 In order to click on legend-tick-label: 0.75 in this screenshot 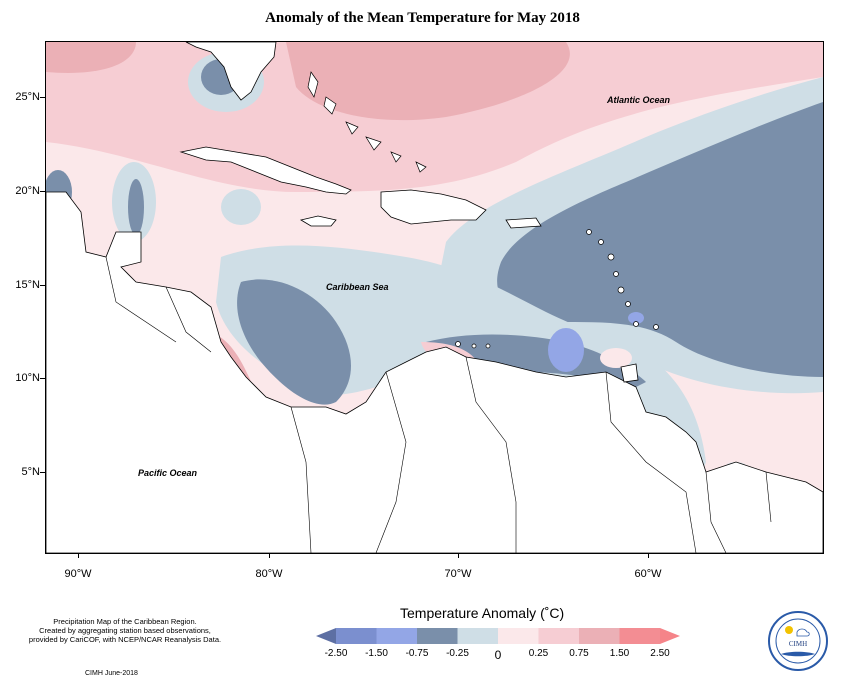, I will do `click(579, 653)`.